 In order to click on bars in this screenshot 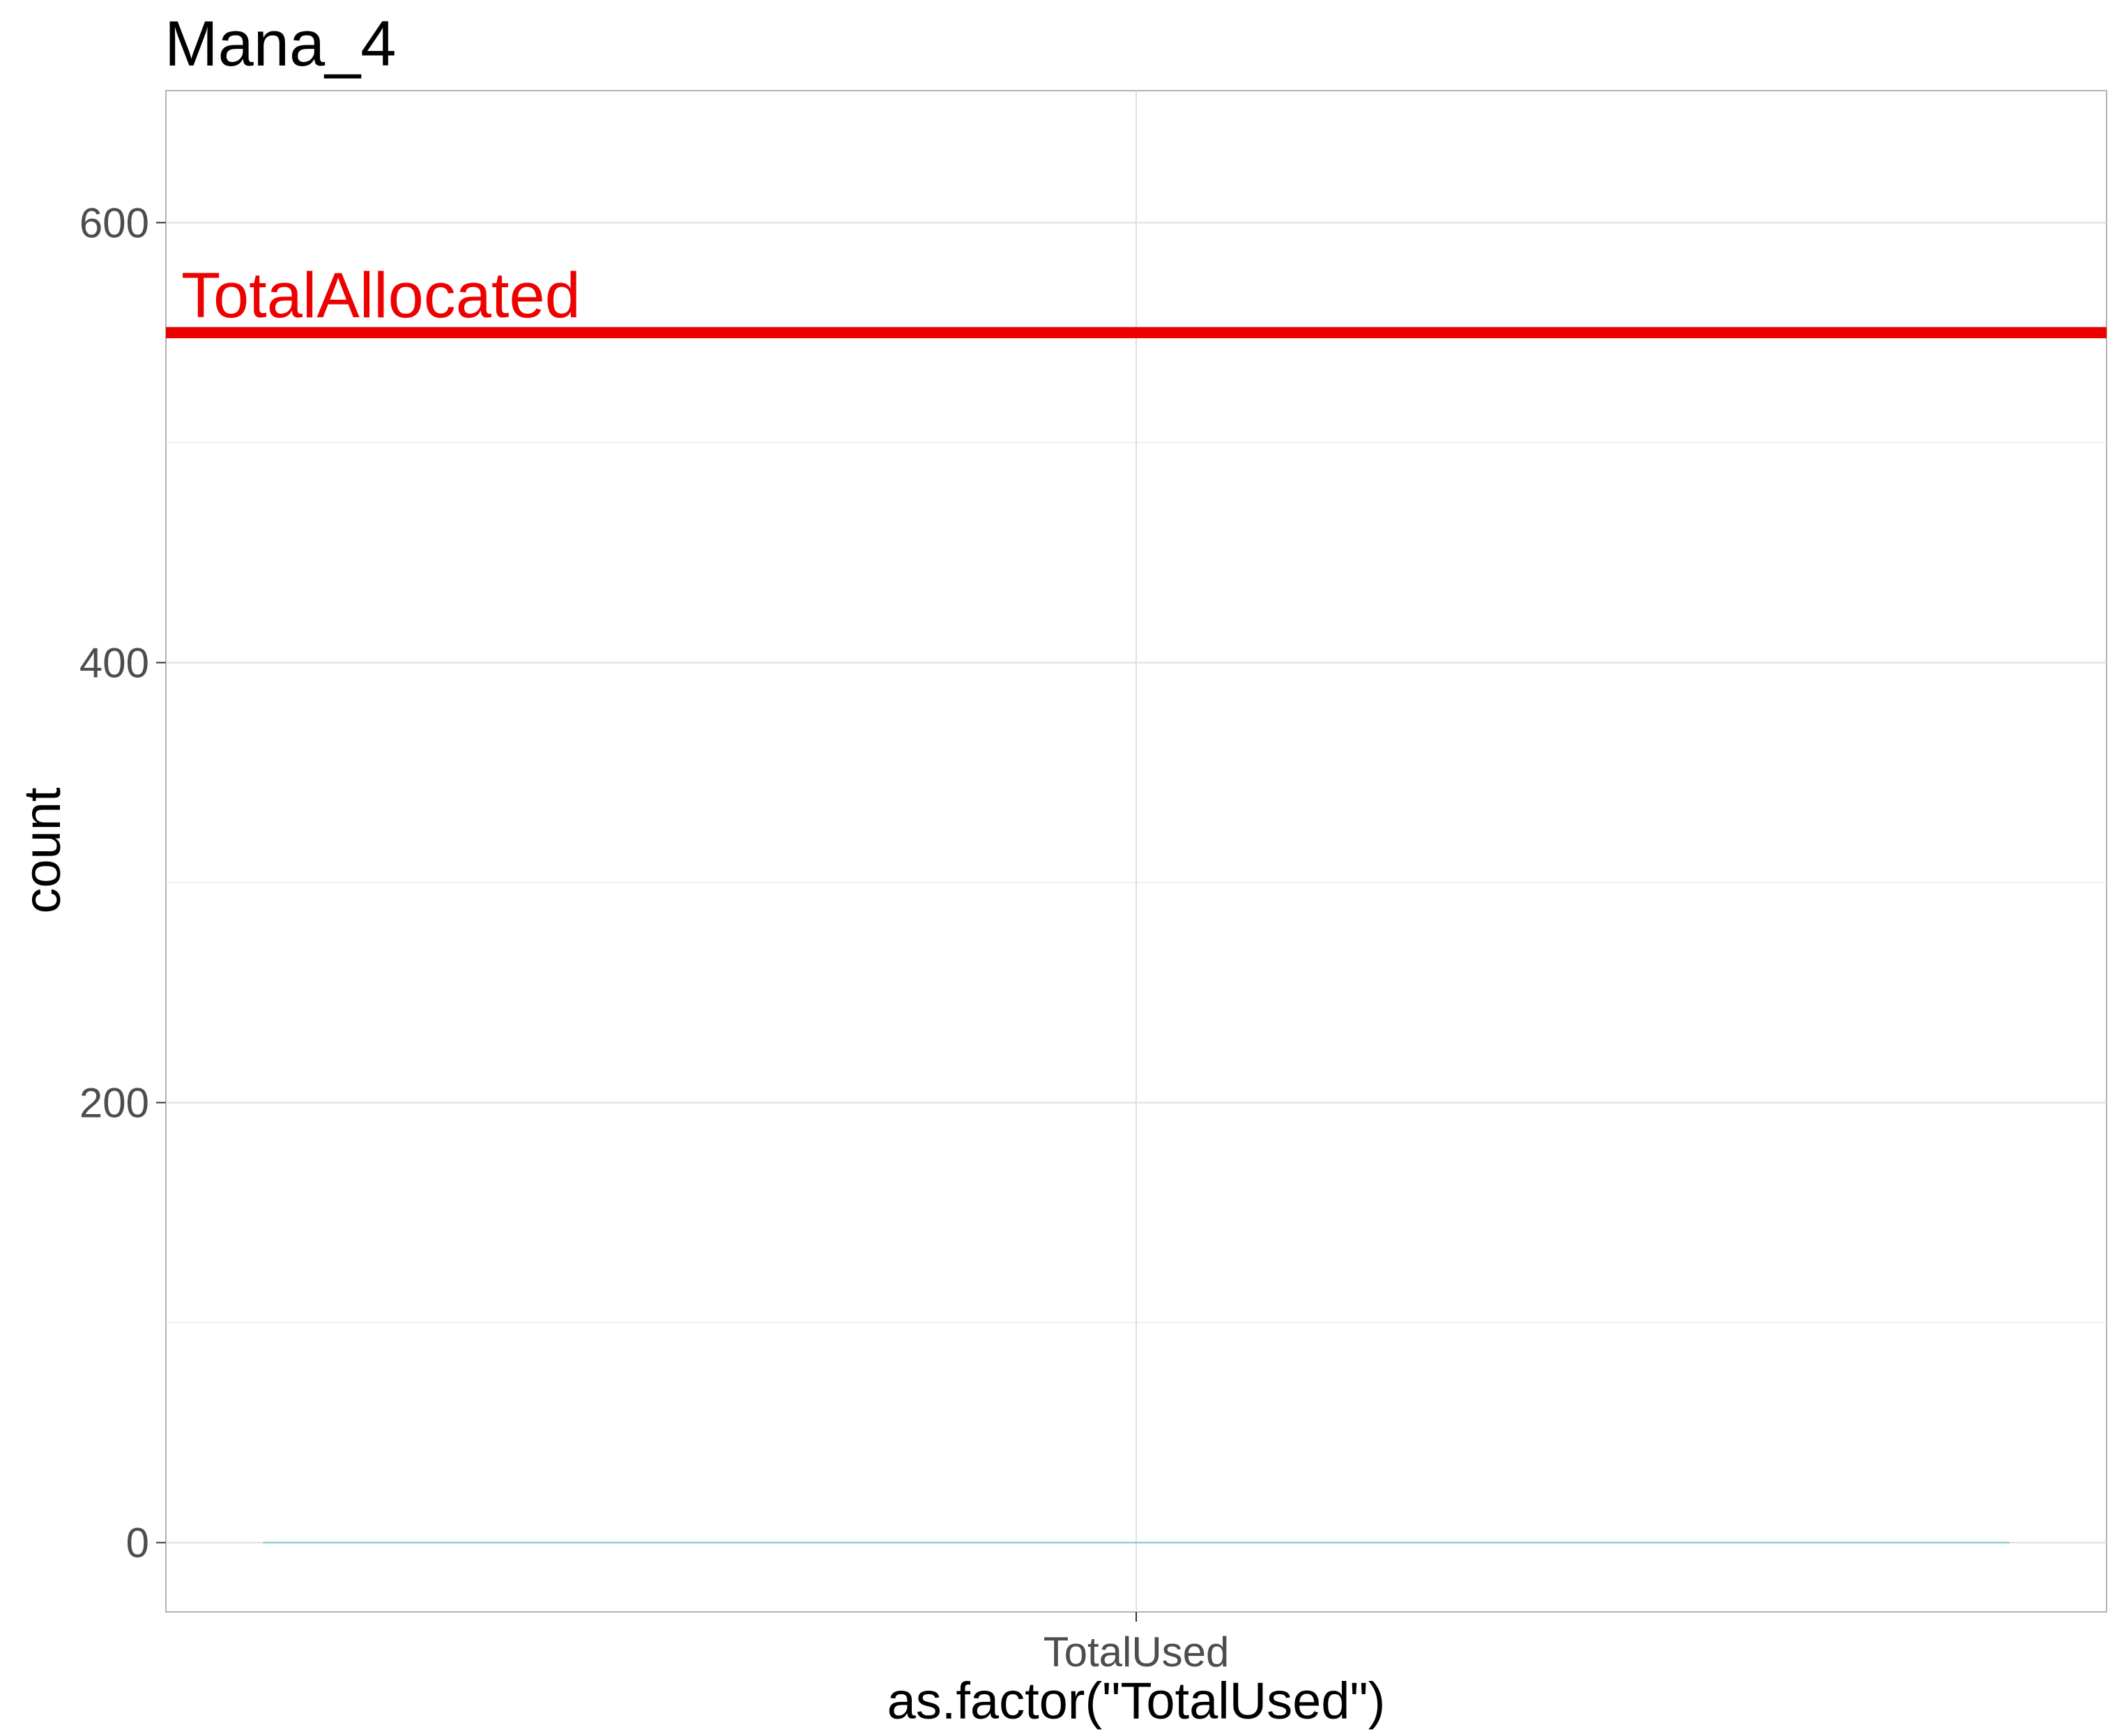, I will do `click(1136, 1543)`.